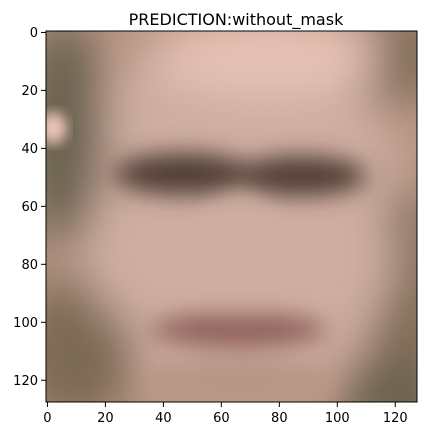  What do you see at coordinates (236, 20) in the screenshot?
I see `chart-title: PREDICTION:without_mask` at bounding box center [236, 20].